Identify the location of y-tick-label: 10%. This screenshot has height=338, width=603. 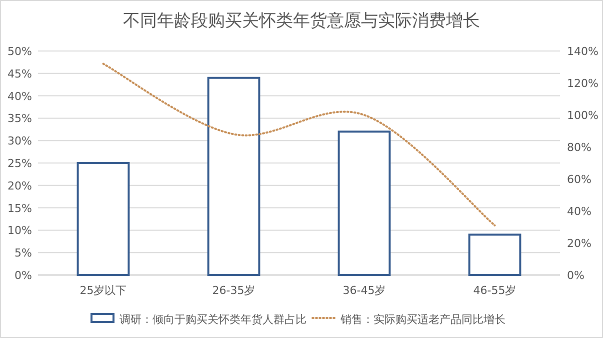
(20, 231).